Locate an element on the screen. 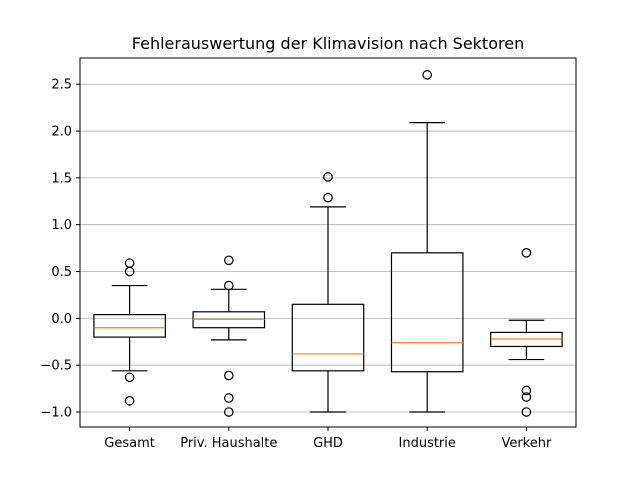  y-tick-label: 2.0 is located at coordinates (61, 132).